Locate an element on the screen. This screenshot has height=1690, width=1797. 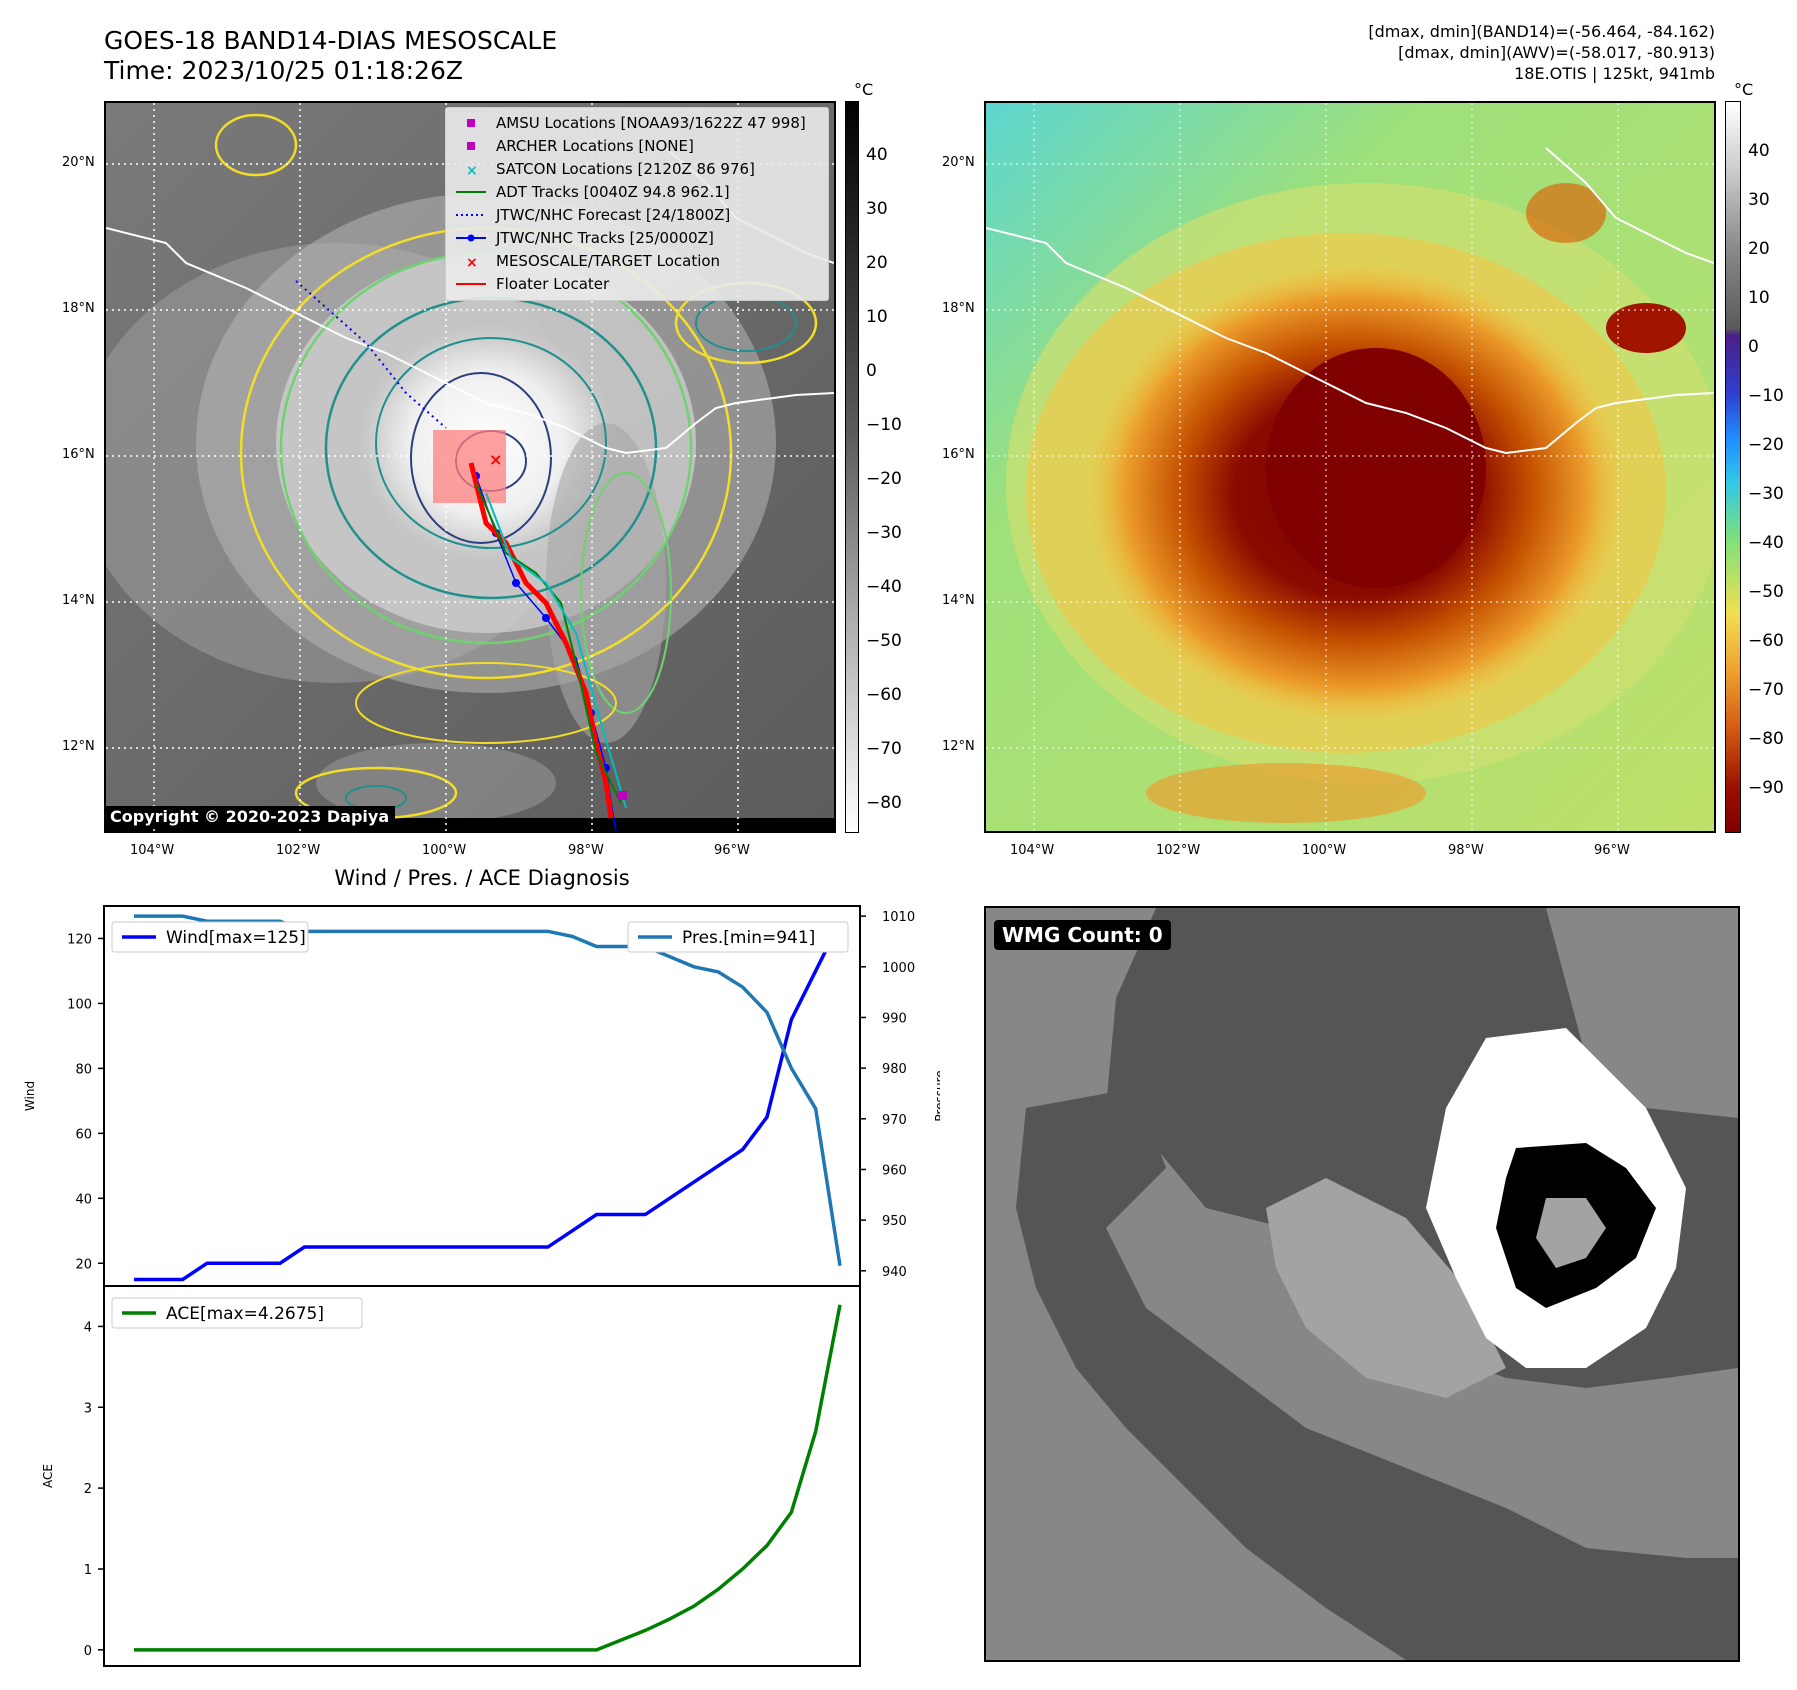
info-storm: 18E.OTIS | 125kt, 941mb is located at coordinates (1614, 73).